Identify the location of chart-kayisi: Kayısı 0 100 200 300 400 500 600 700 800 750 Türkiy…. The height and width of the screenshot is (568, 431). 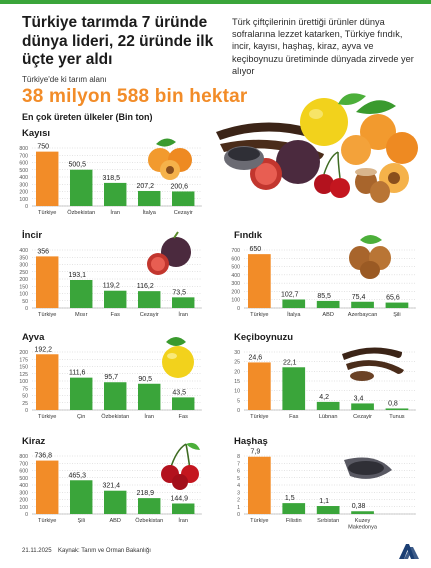
(108, 174).